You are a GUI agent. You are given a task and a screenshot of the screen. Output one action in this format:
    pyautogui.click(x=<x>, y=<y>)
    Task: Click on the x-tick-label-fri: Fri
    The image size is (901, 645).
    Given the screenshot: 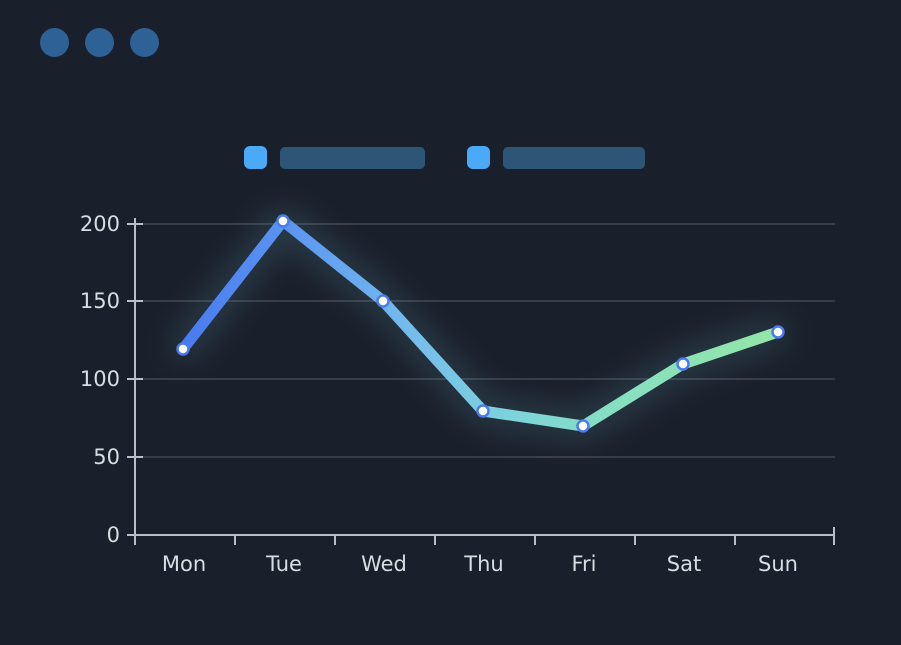 What is the action you would take?
    pyautogui.click(x=583, y=564)
    